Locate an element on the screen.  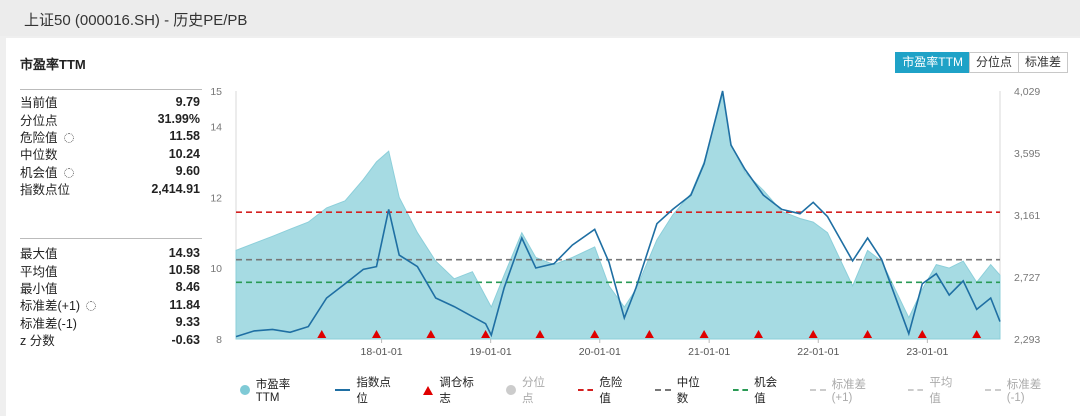
stat-value: 10.58 is located at coordinates (184, 270).